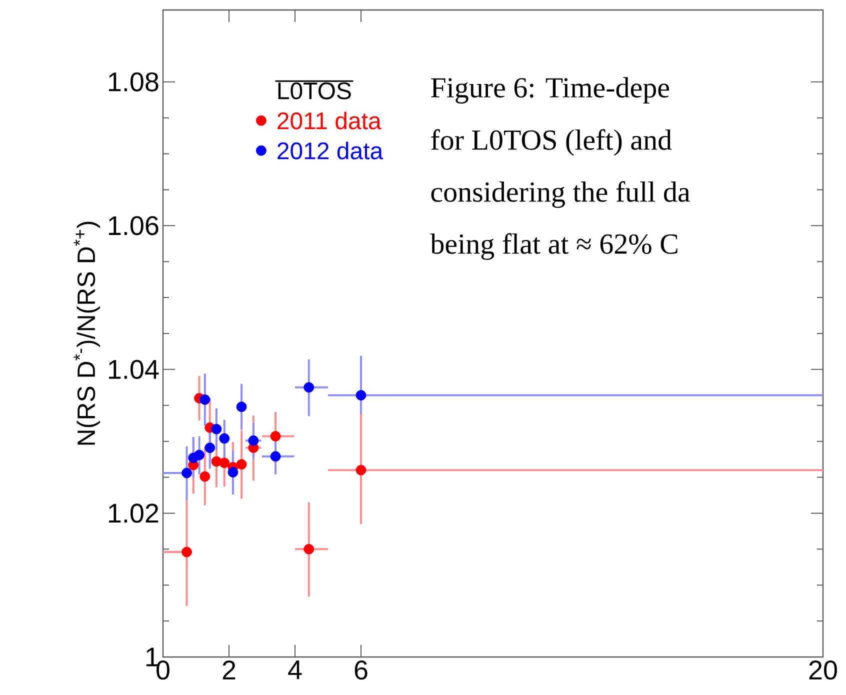  Describe the element at coordinates (152, 657) in the screenshot. I see `y-tick-label: 1` at that location.